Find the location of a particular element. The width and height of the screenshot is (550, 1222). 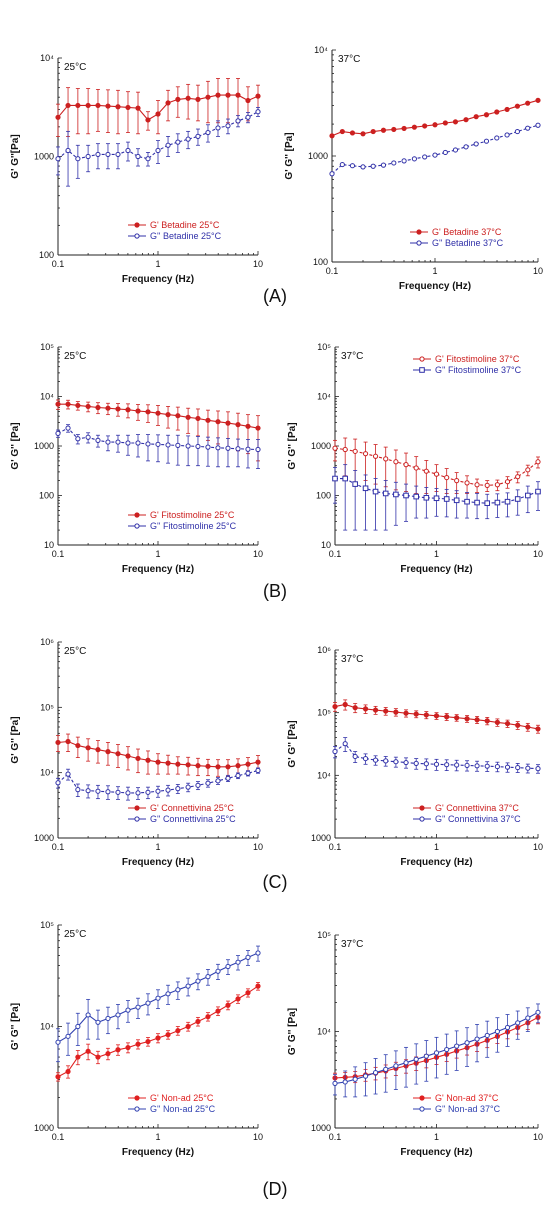

y-tick-label: 100 is located at coordinates (46, 255).